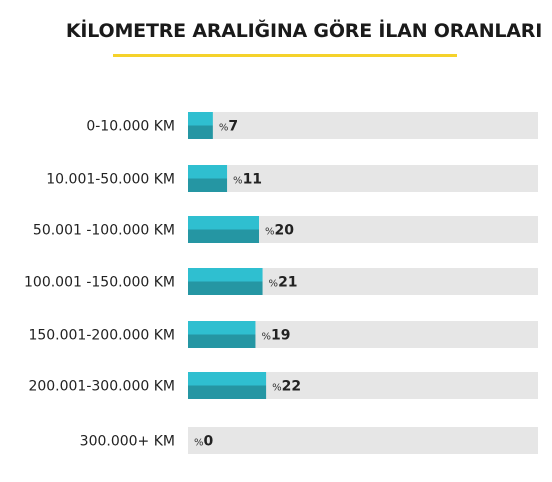 This screenshot has width=552, height=482. I want to click on value-number: 20, so click(285, 231).